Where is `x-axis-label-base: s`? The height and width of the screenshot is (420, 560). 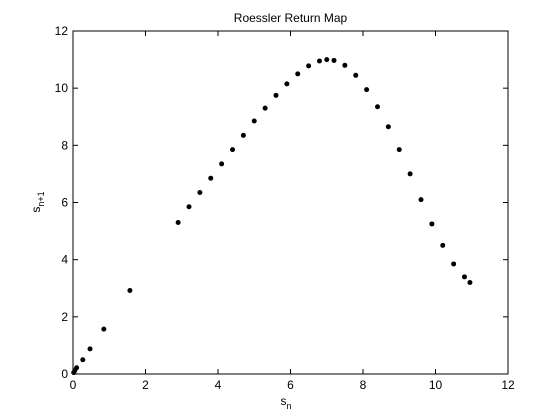
x-axis-label-base: s is located at coordinates (283, 401).